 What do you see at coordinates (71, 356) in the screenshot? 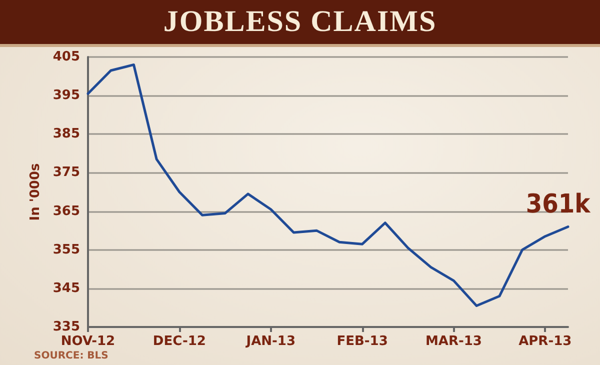
I see `source-note: SOURCE: BLS` at bounding box center [71, 356].